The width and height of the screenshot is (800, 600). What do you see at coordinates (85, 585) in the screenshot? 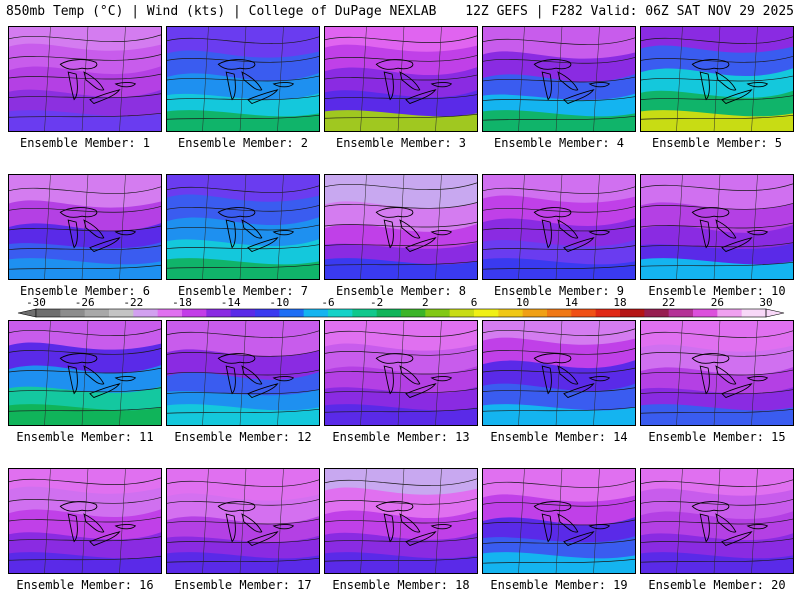
I see `ensemble-member-label: Ensemble Member: 16` at bounding box center [85, 585].